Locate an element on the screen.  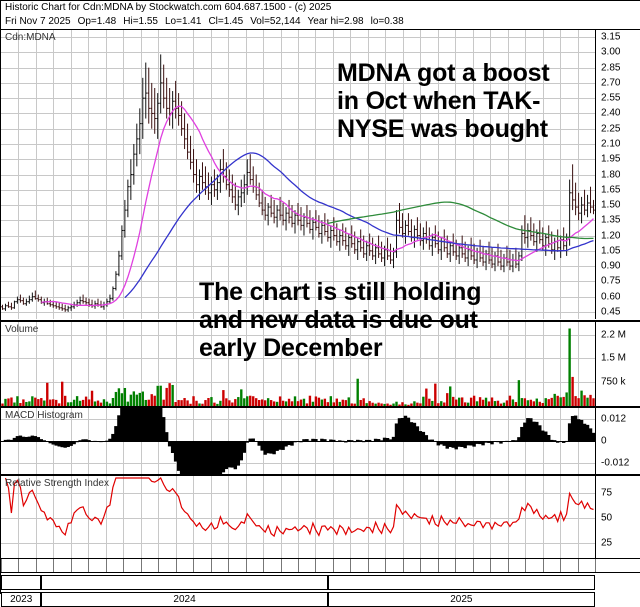
rsi-axis: 75 50 25 is located at coordinates (617, 517).